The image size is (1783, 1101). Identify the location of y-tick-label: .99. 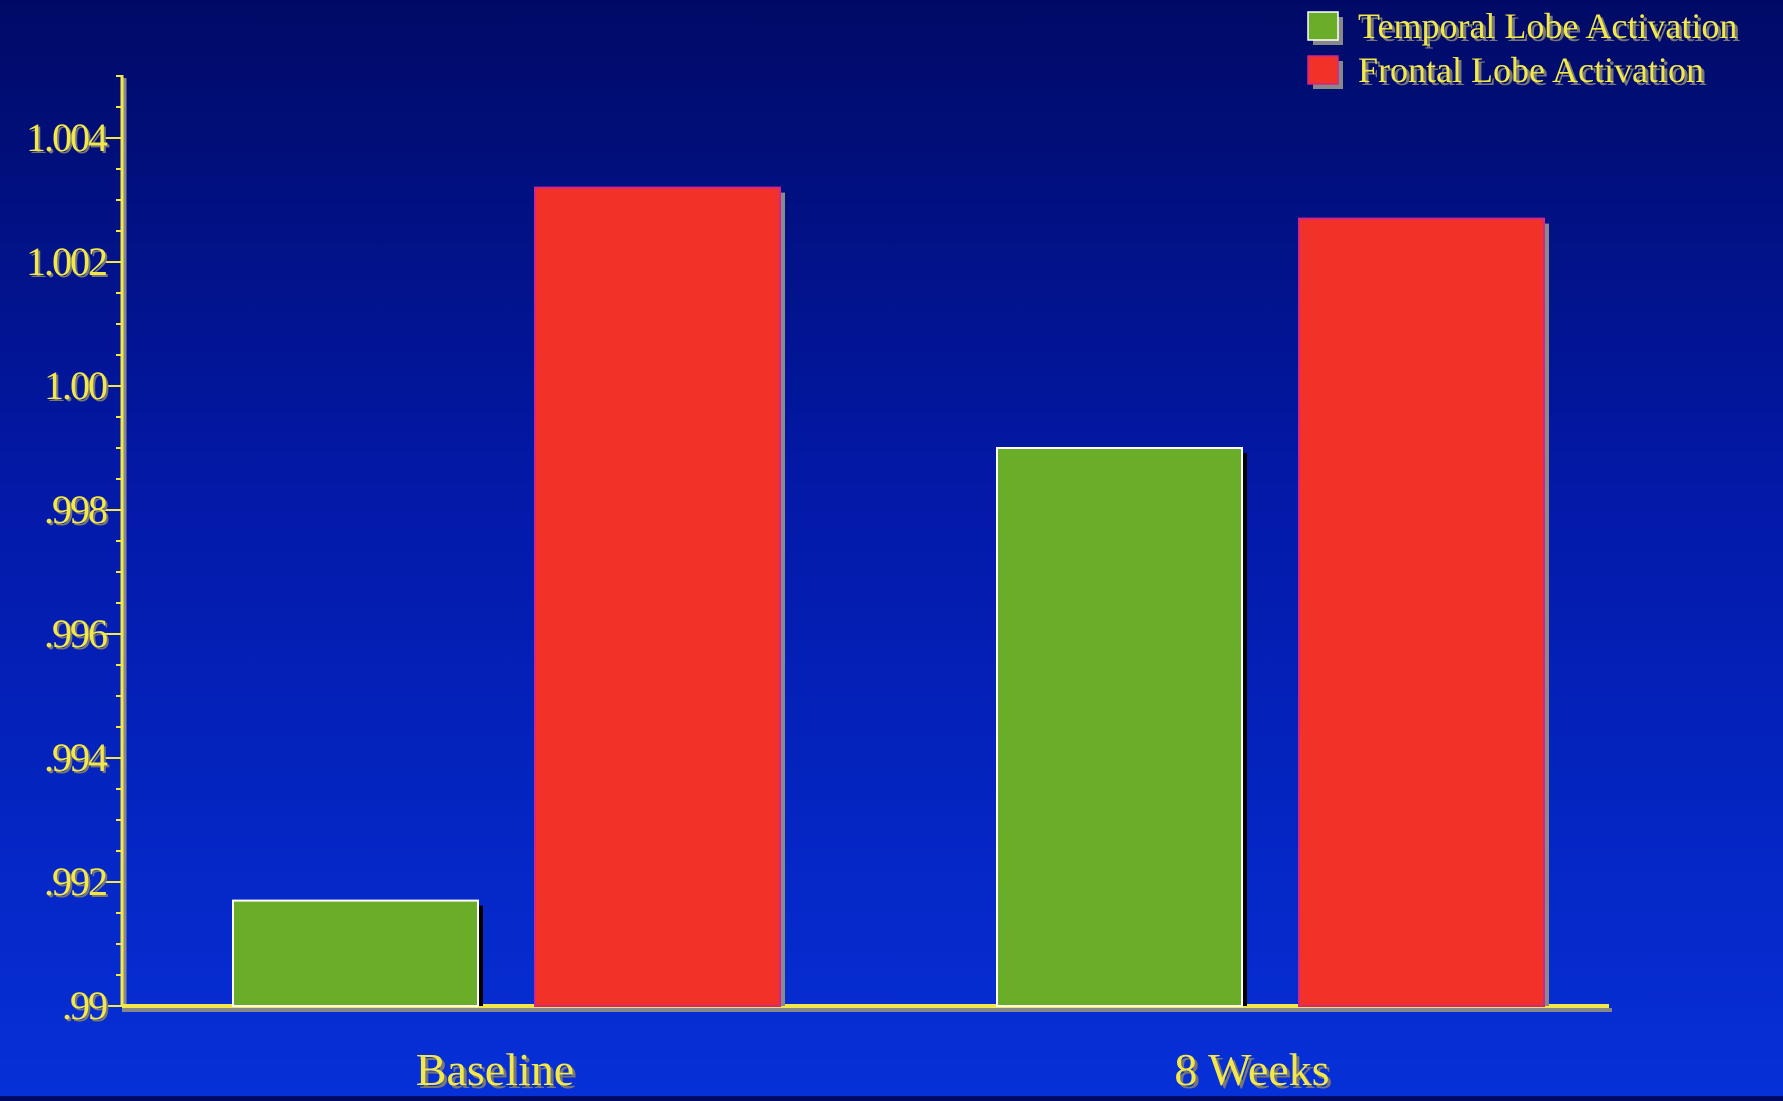
(84, 1005).